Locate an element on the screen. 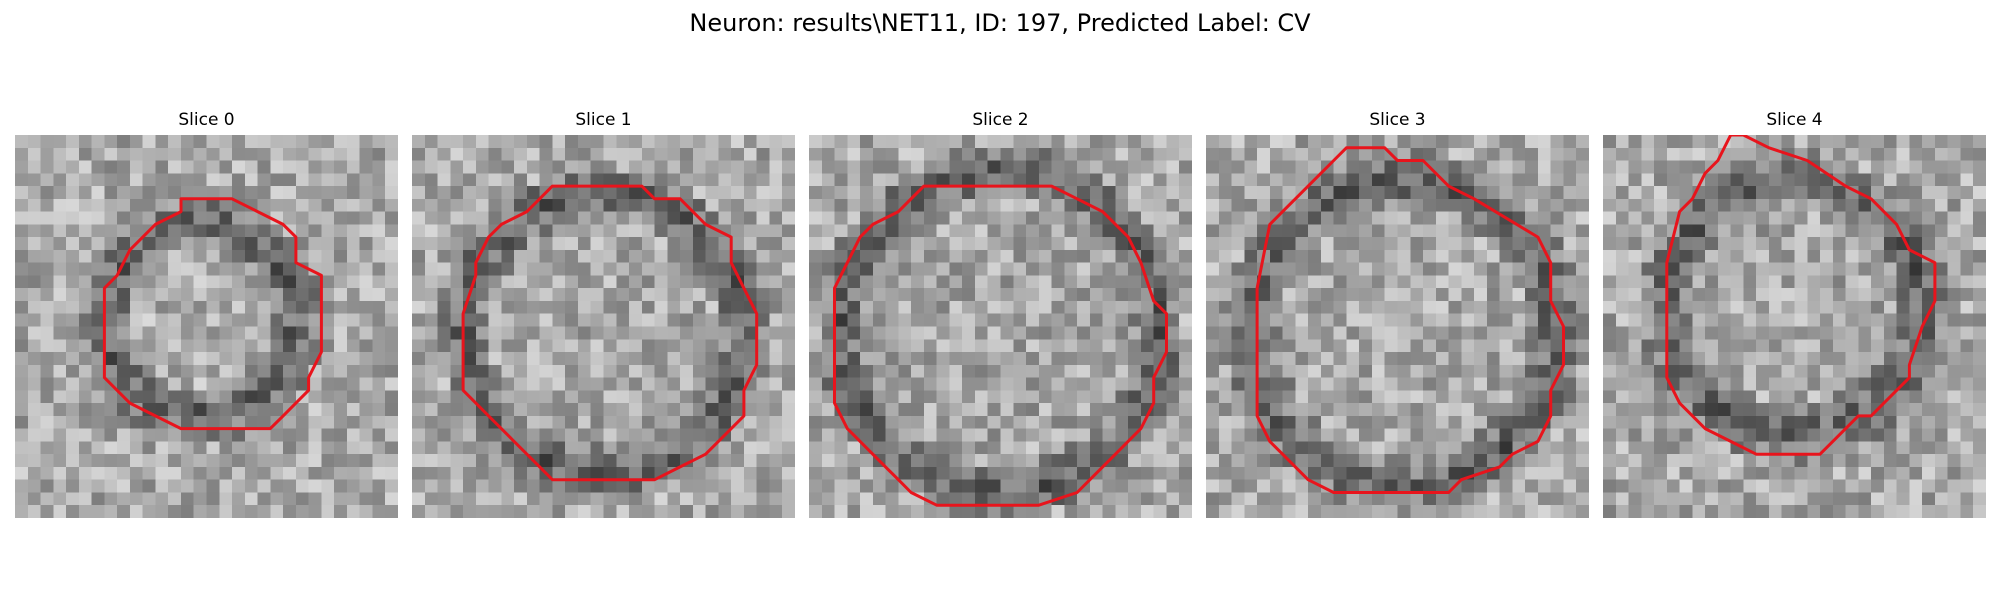 The height and width of the screenshot is (600, 2000). slice-title-4: Slice 4 is located at coordinates (1794, 120).